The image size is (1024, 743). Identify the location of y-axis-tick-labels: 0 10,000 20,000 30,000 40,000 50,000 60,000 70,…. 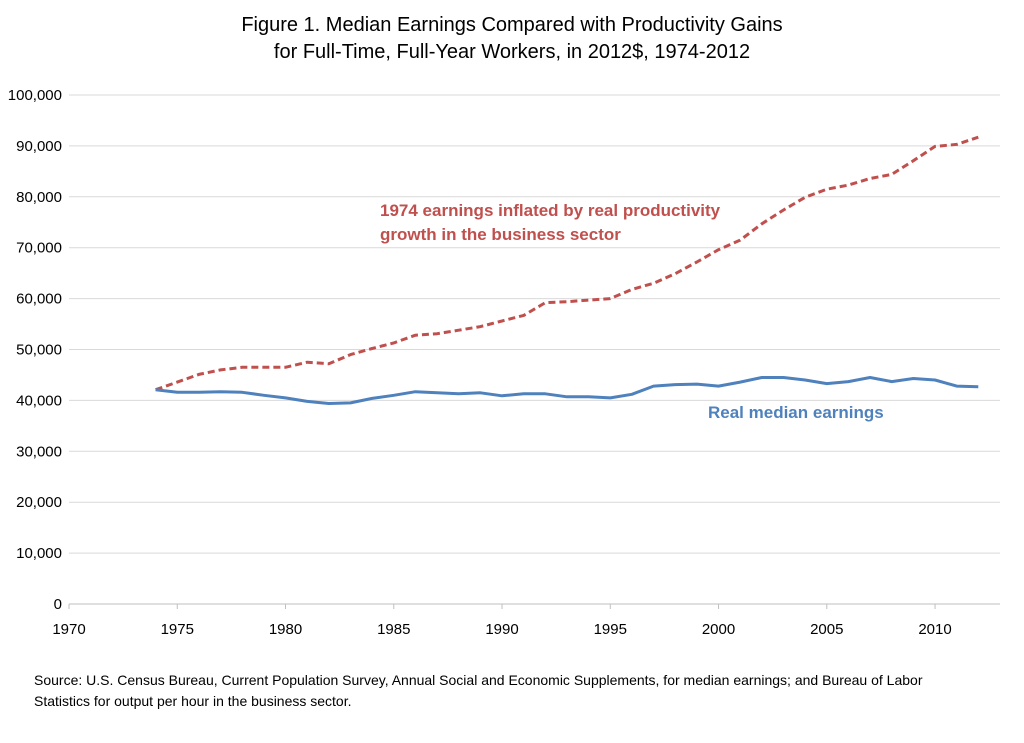
(35, 350).